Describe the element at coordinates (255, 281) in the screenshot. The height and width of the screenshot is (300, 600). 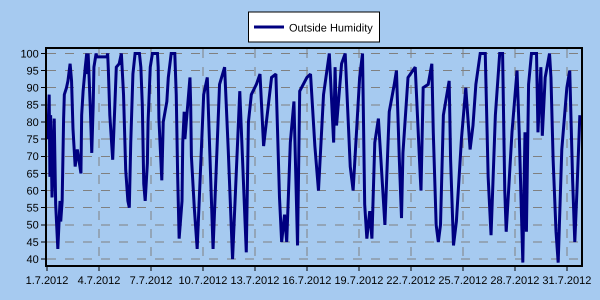
I see `x-tick-label: 13.7.2012` at that location.